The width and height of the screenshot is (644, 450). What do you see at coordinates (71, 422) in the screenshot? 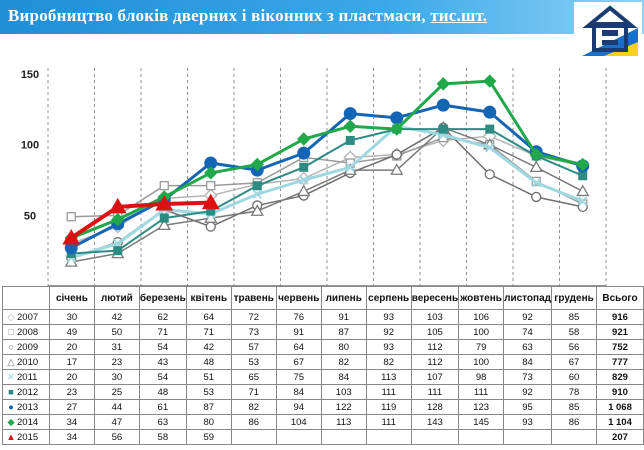
I see `data-label: 34` at bounding box center [71, 422].